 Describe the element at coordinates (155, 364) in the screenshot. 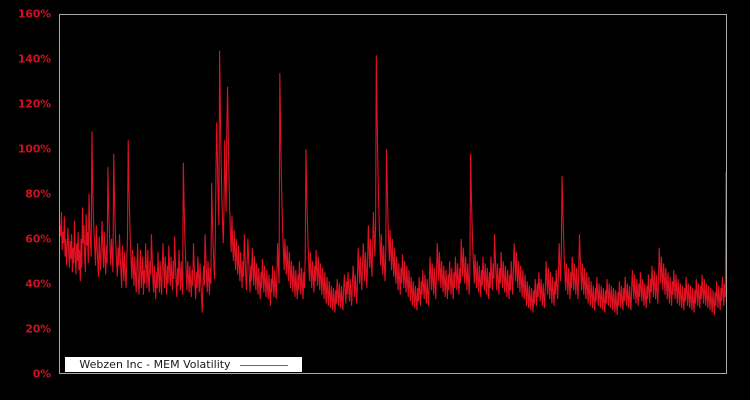

I see `legend-label-webzen-mem-volatility: Webzen Inc - MEM Volatility` at that location.